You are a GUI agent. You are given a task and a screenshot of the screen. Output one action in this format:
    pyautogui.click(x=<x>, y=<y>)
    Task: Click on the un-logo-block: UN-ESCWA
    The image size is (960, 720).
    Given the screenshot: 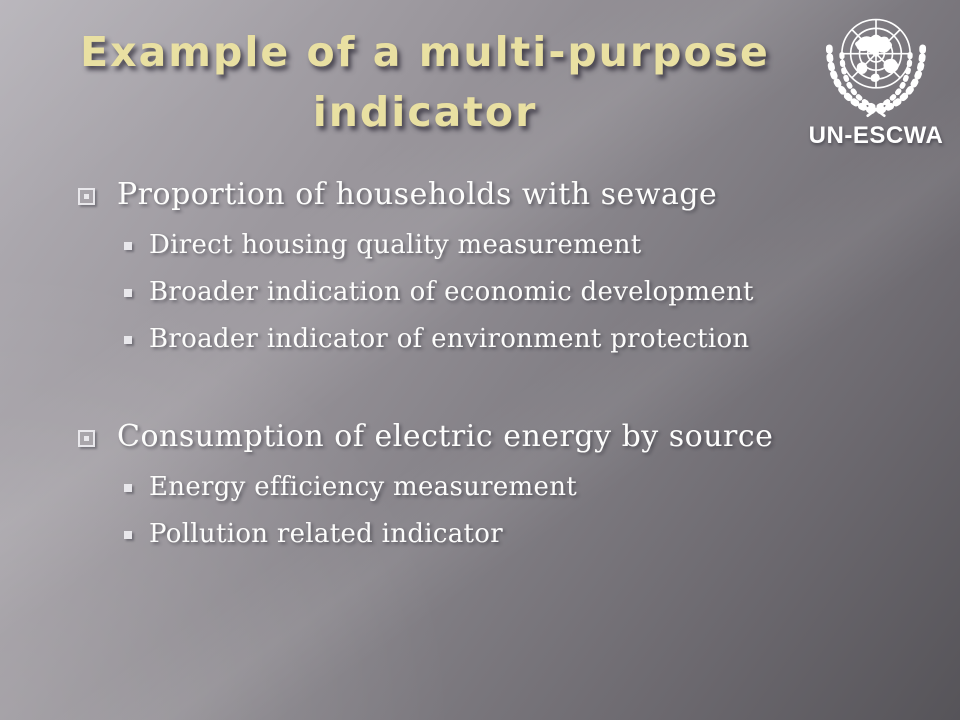 What is the action you would take?
    pyautogui.click(x=876, y=78)
    